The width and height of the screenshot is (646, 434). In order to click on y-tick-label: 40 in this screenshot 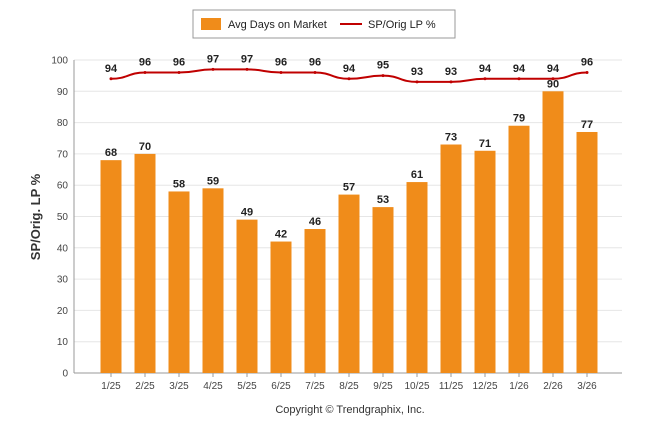, I will do `click(63, 248)`.